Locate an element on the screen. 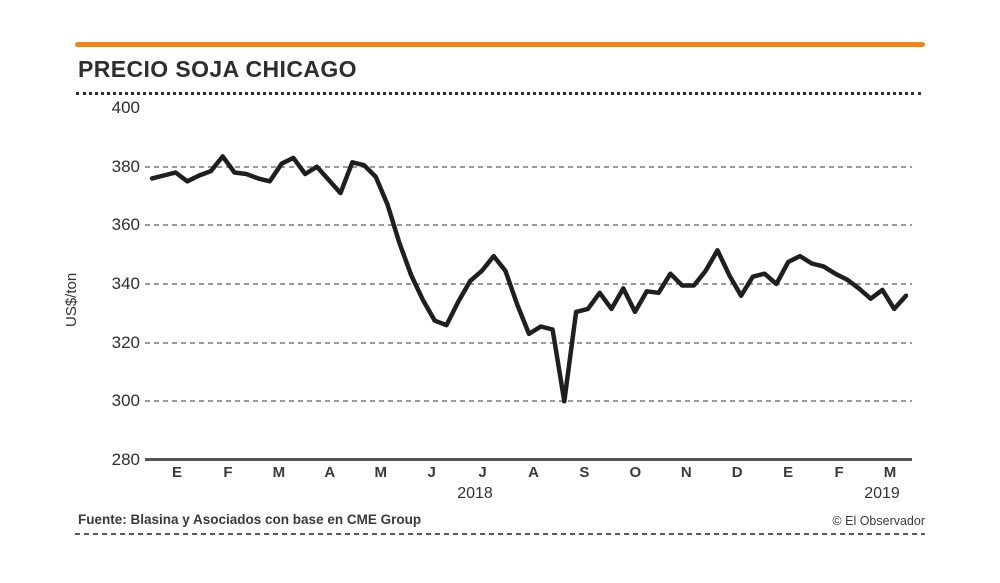 This screenshot has height=583, width=1000. y-tick-label-360: 360 is located at coordinates (125, 225).